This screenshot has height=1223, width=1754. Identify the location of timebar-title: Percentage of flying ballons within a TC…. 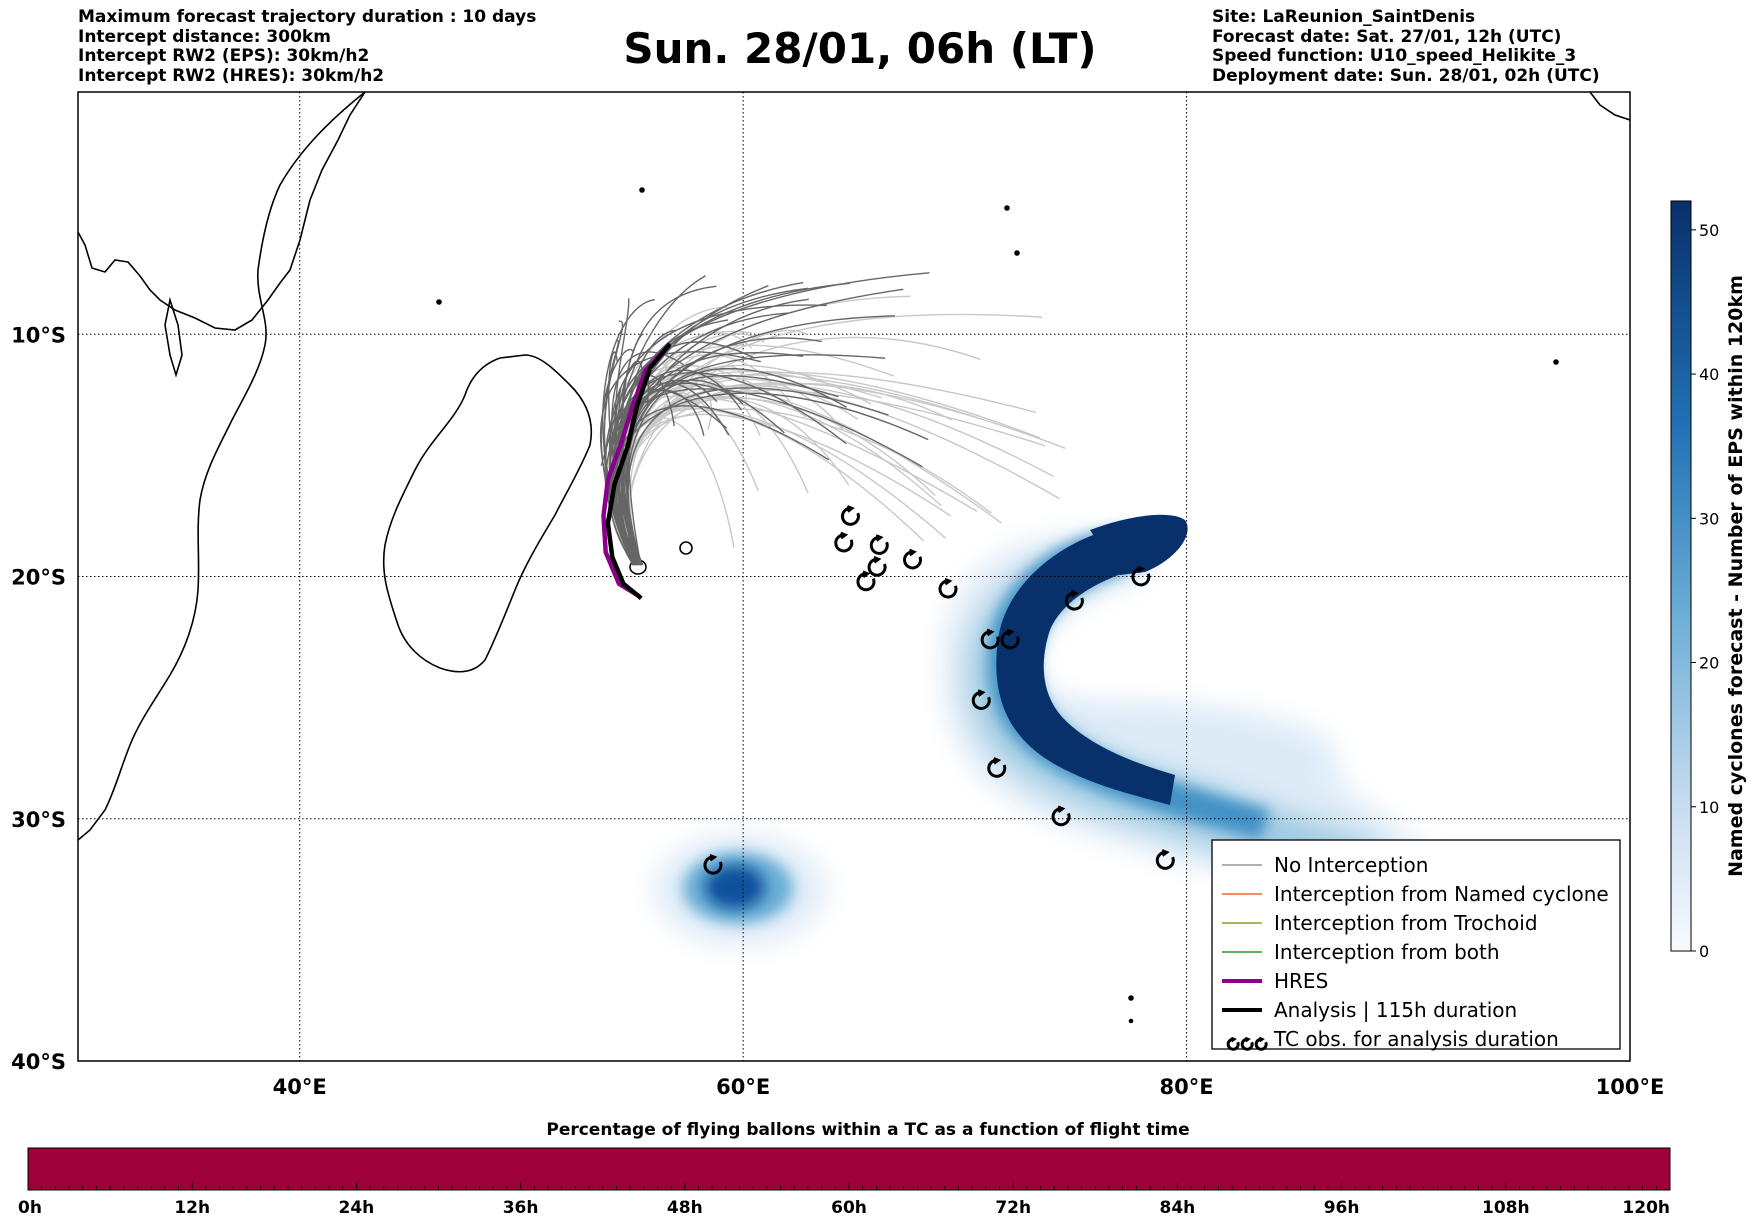
(867, 1130).